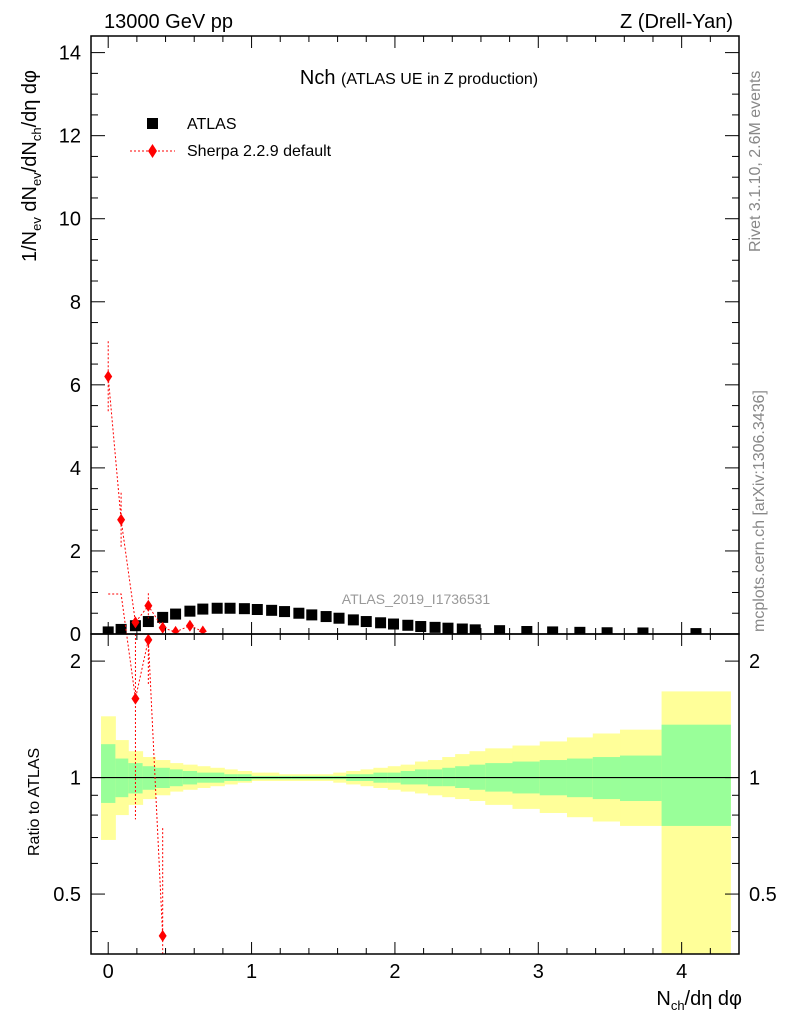 This screenshot has height=1024, width=786. What do you see at coordinates (755, 161) in the screenshot?
I see `rivet-label: Rivet 3.1.10, 2.6M events` at bounding box center [755, 161].